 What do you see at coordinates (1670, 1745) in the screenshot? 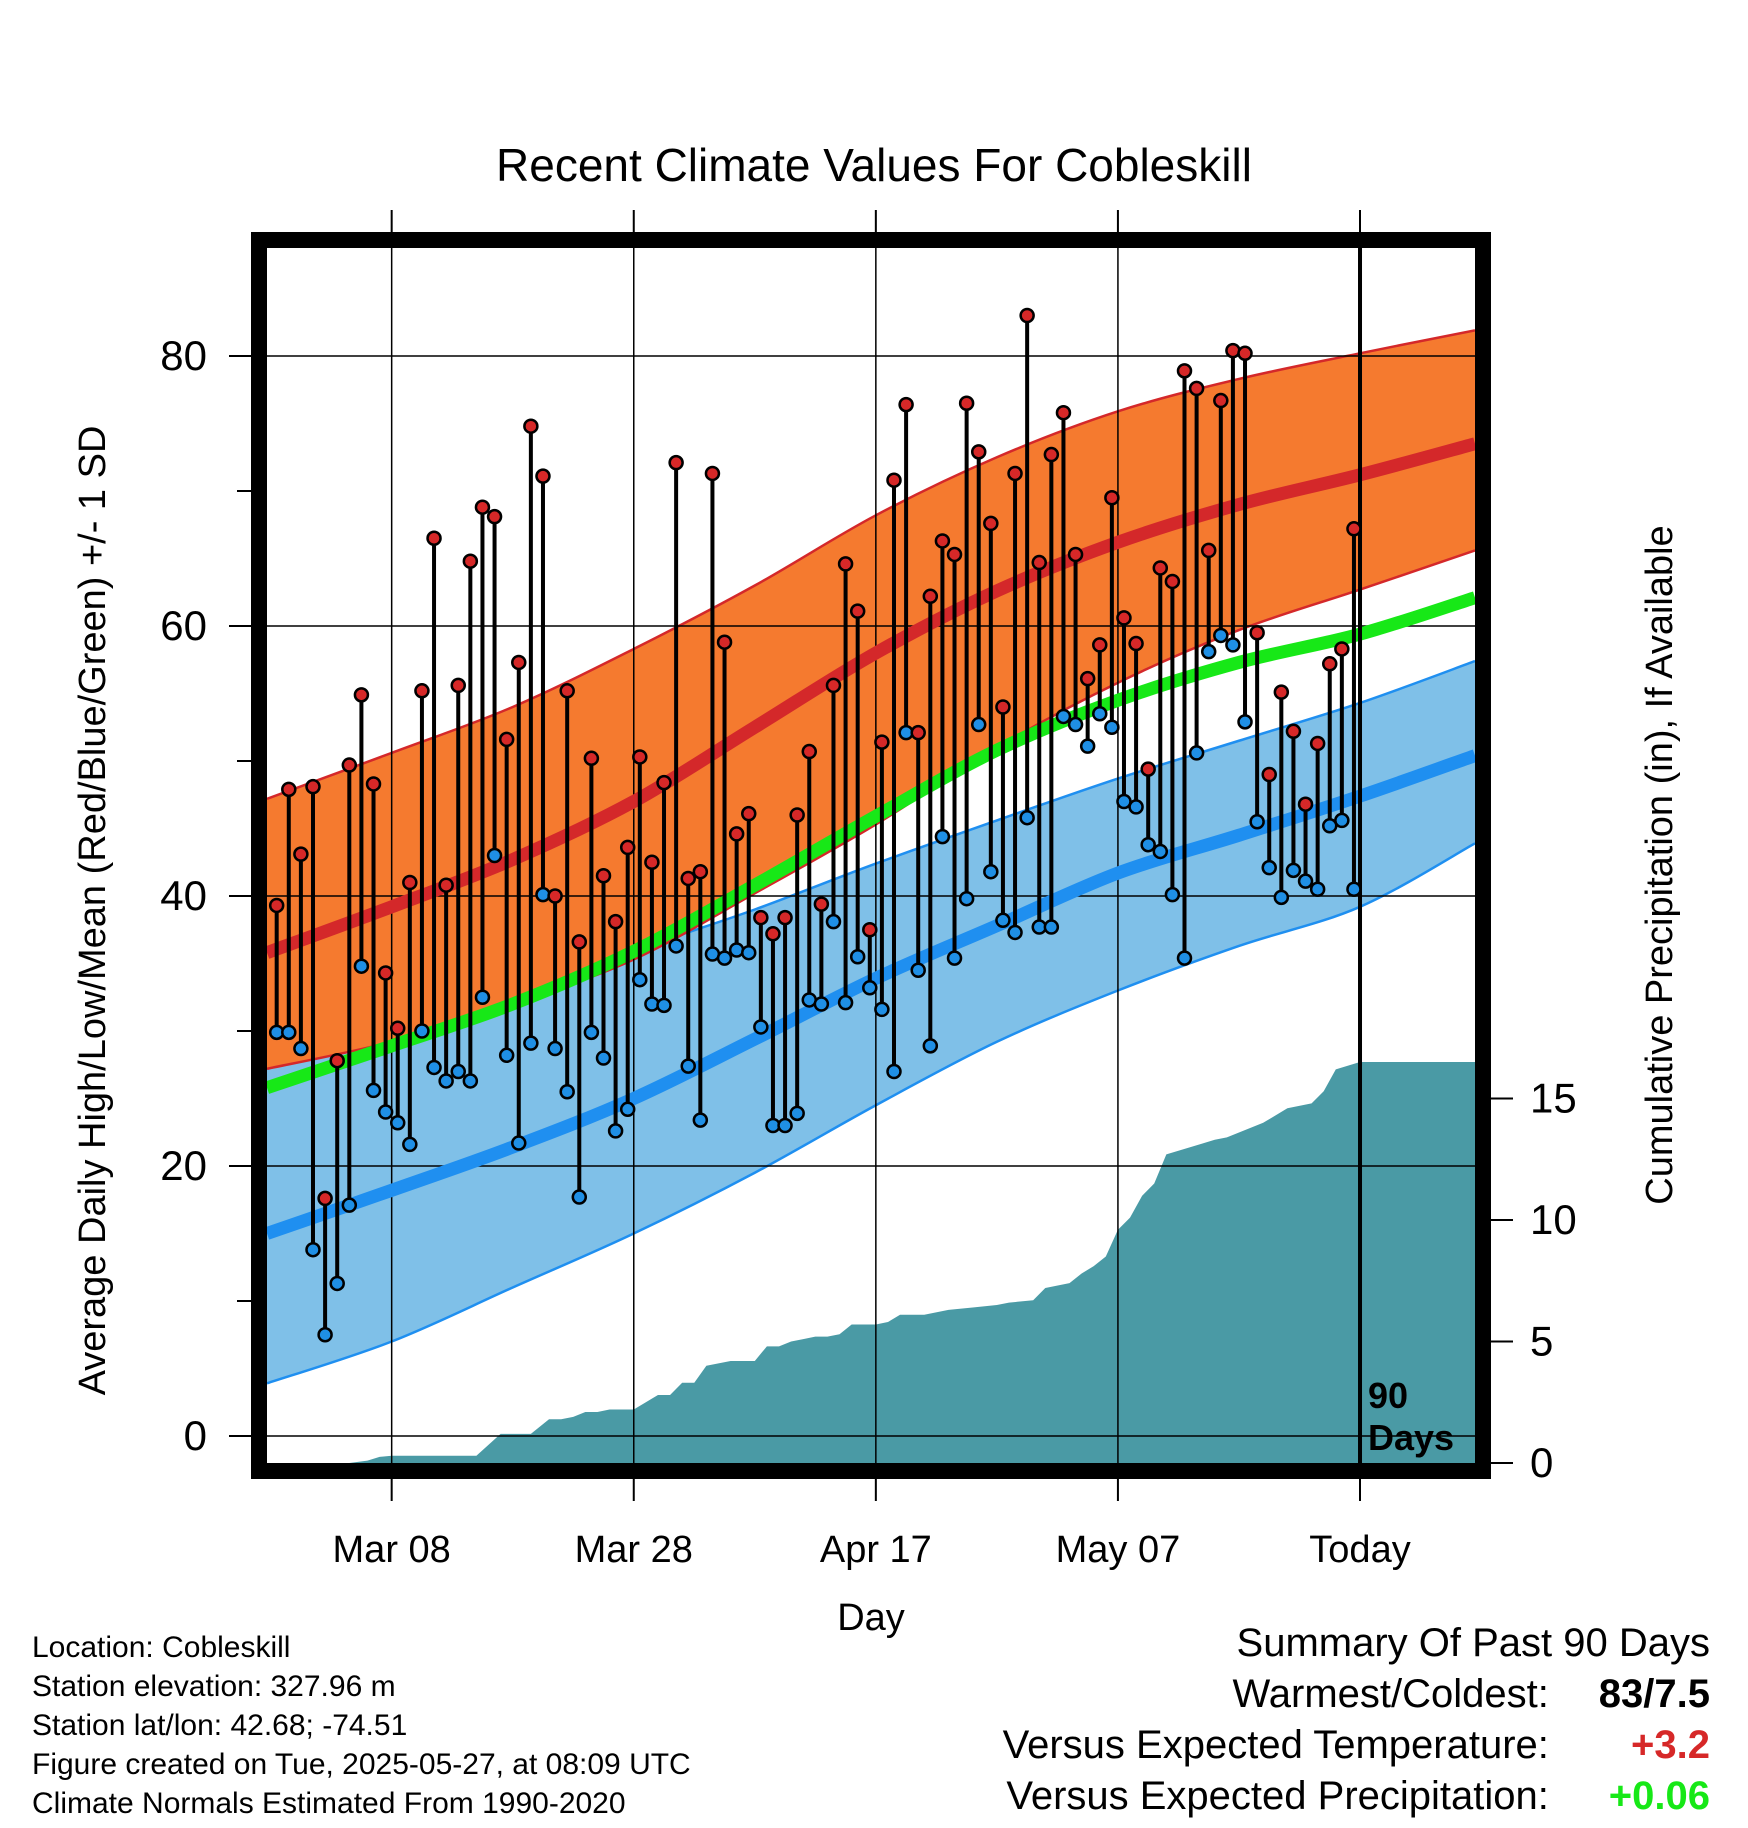
I see `summary-temp-value: +3.2` at bounding box center [1670, 1745].